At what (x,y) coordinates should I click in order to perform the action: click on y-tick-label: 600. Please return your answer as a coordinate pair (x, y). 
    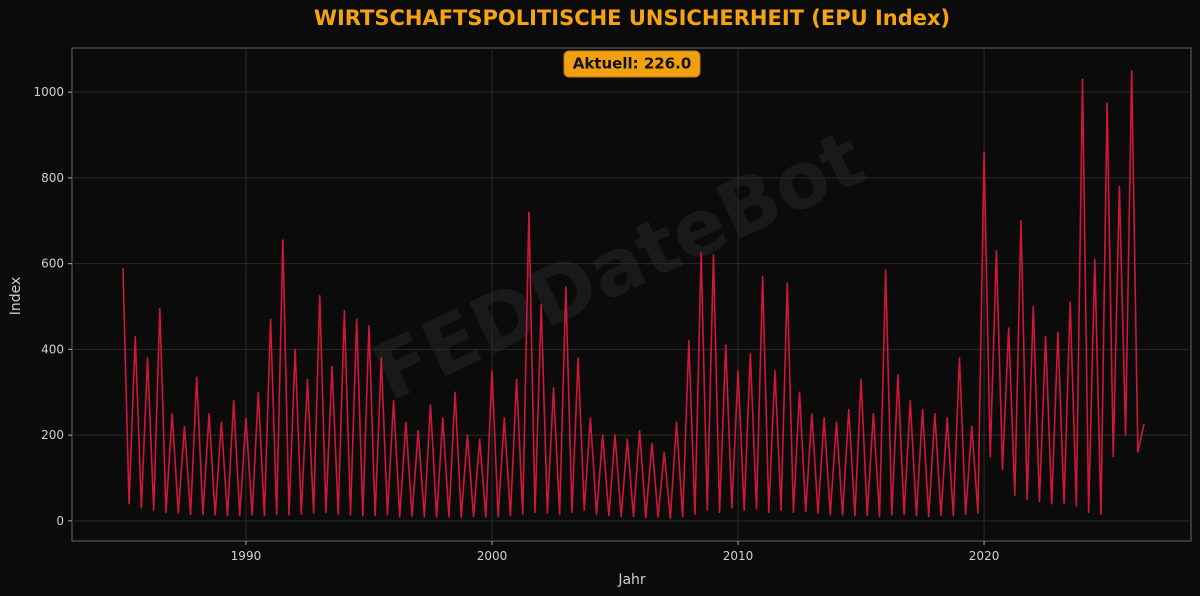
    Looking at the image, I should click on (52, 264).